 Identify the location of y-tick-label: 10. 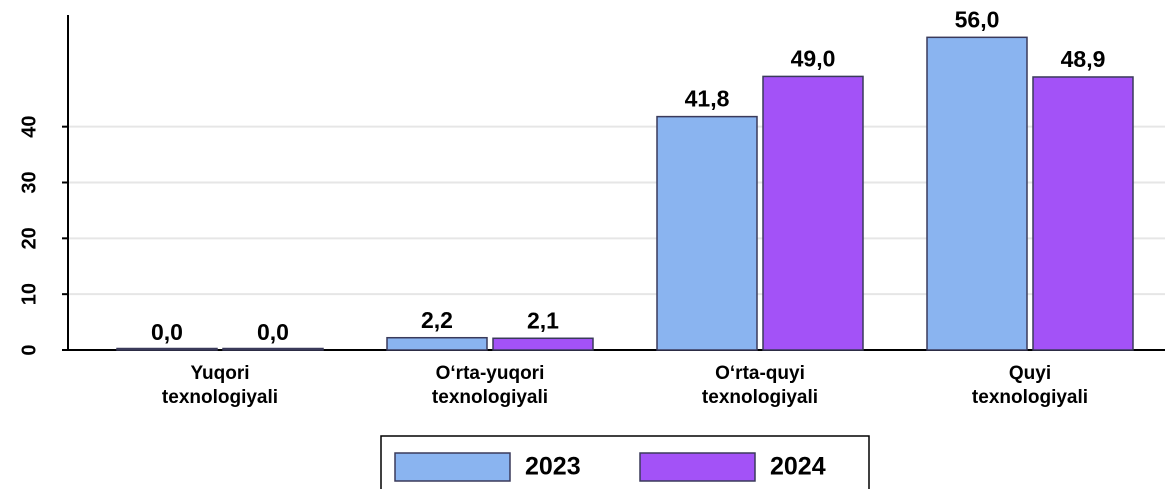
(29, 294).